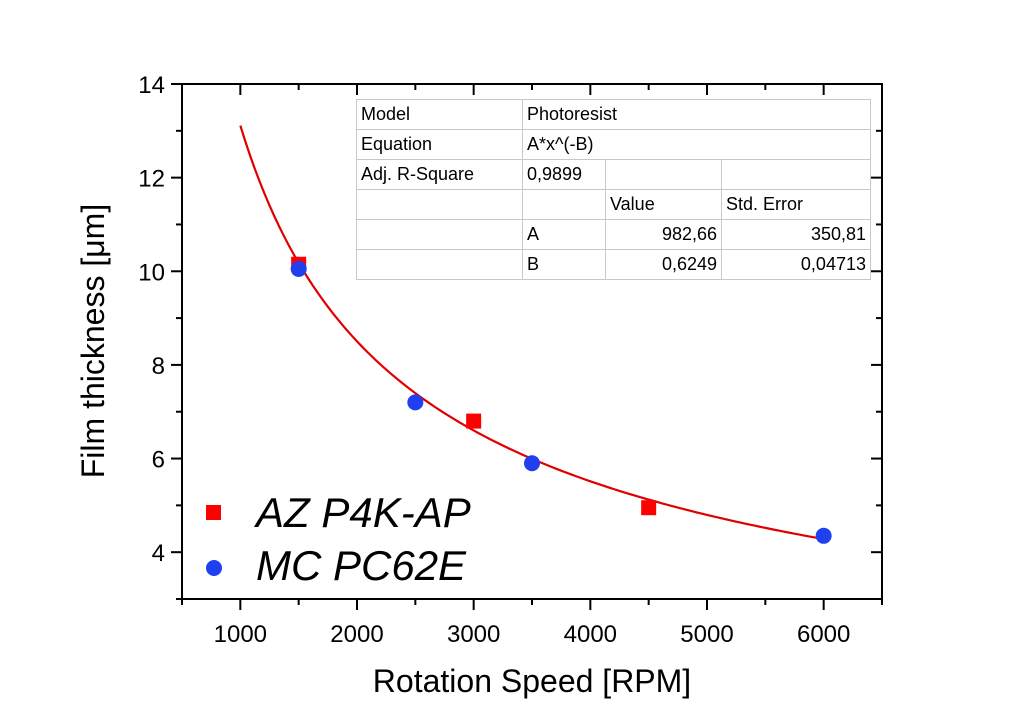  I want to click on x-tick-label: 4000, so click(590, 634).